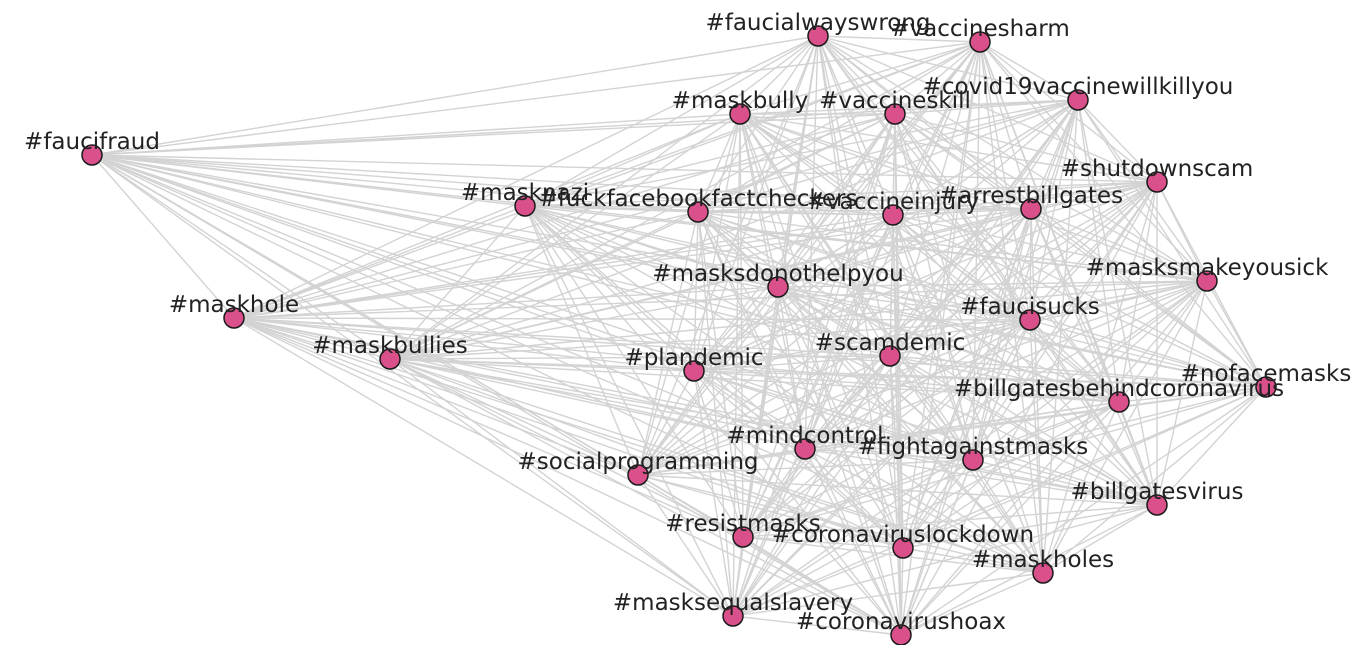 The width and height of the screenshot is (1369, 645). I want to click on node-label: #scamdemic, so click(890, 343).